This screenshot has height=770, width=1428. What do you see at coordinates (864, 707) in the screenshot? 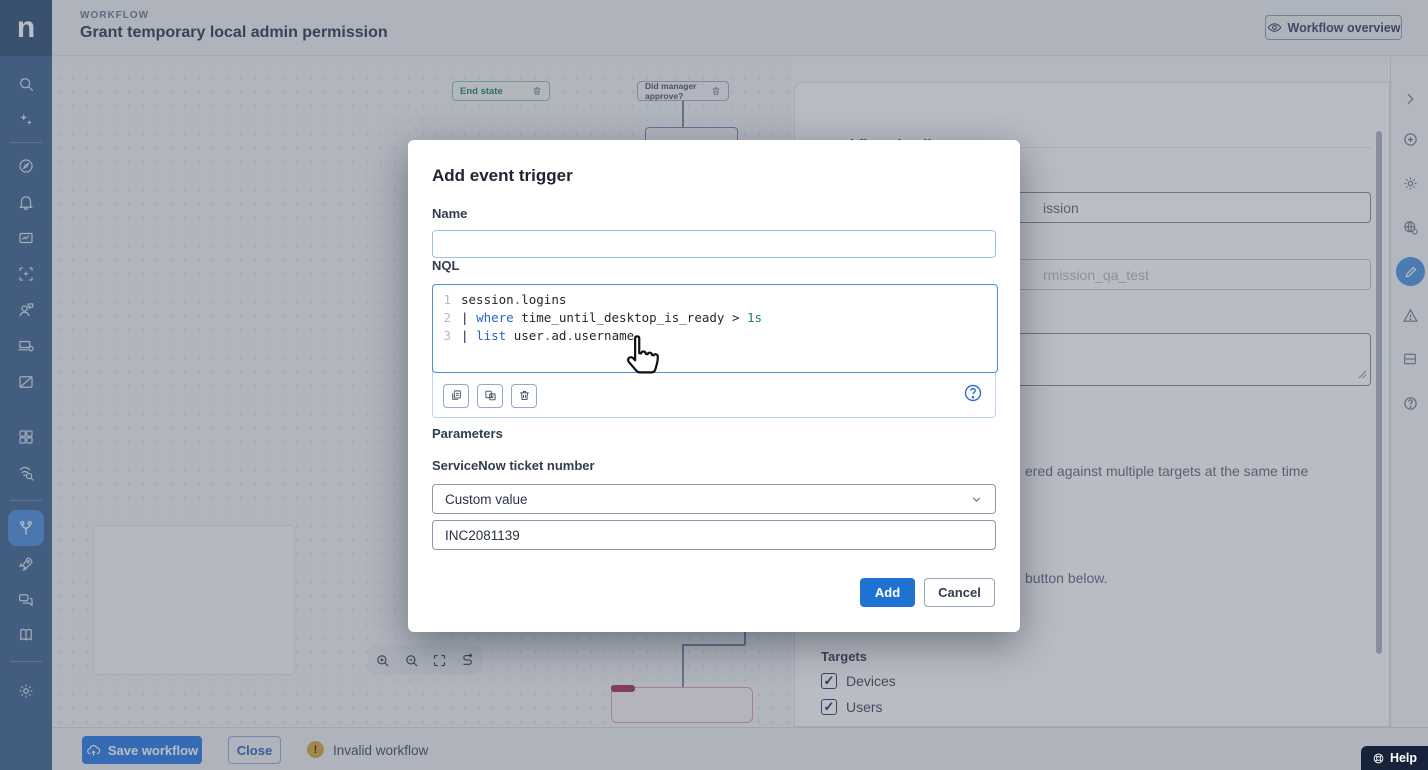
I see `users-label: Users` at bounding box center [864, 707].